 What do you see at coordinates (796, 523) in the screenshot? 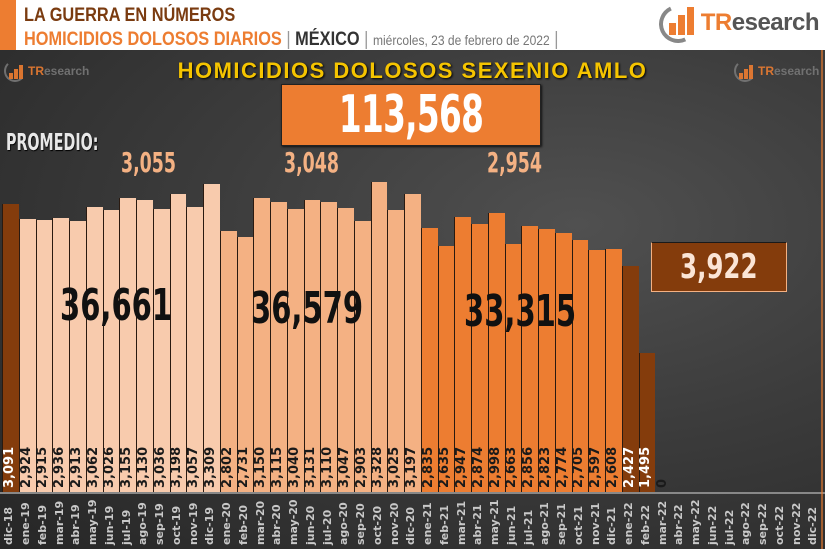
I see `x-axis-label: nov-22` at bounding box center [796, 523].